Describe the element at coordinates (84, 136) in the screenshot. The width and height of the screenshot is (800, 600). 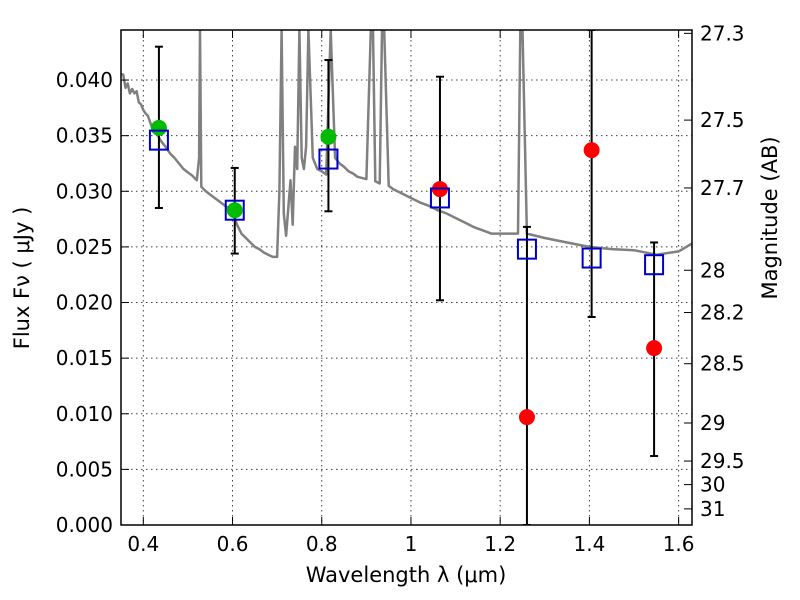
I see `y-tick-label: 0.035` at that location.